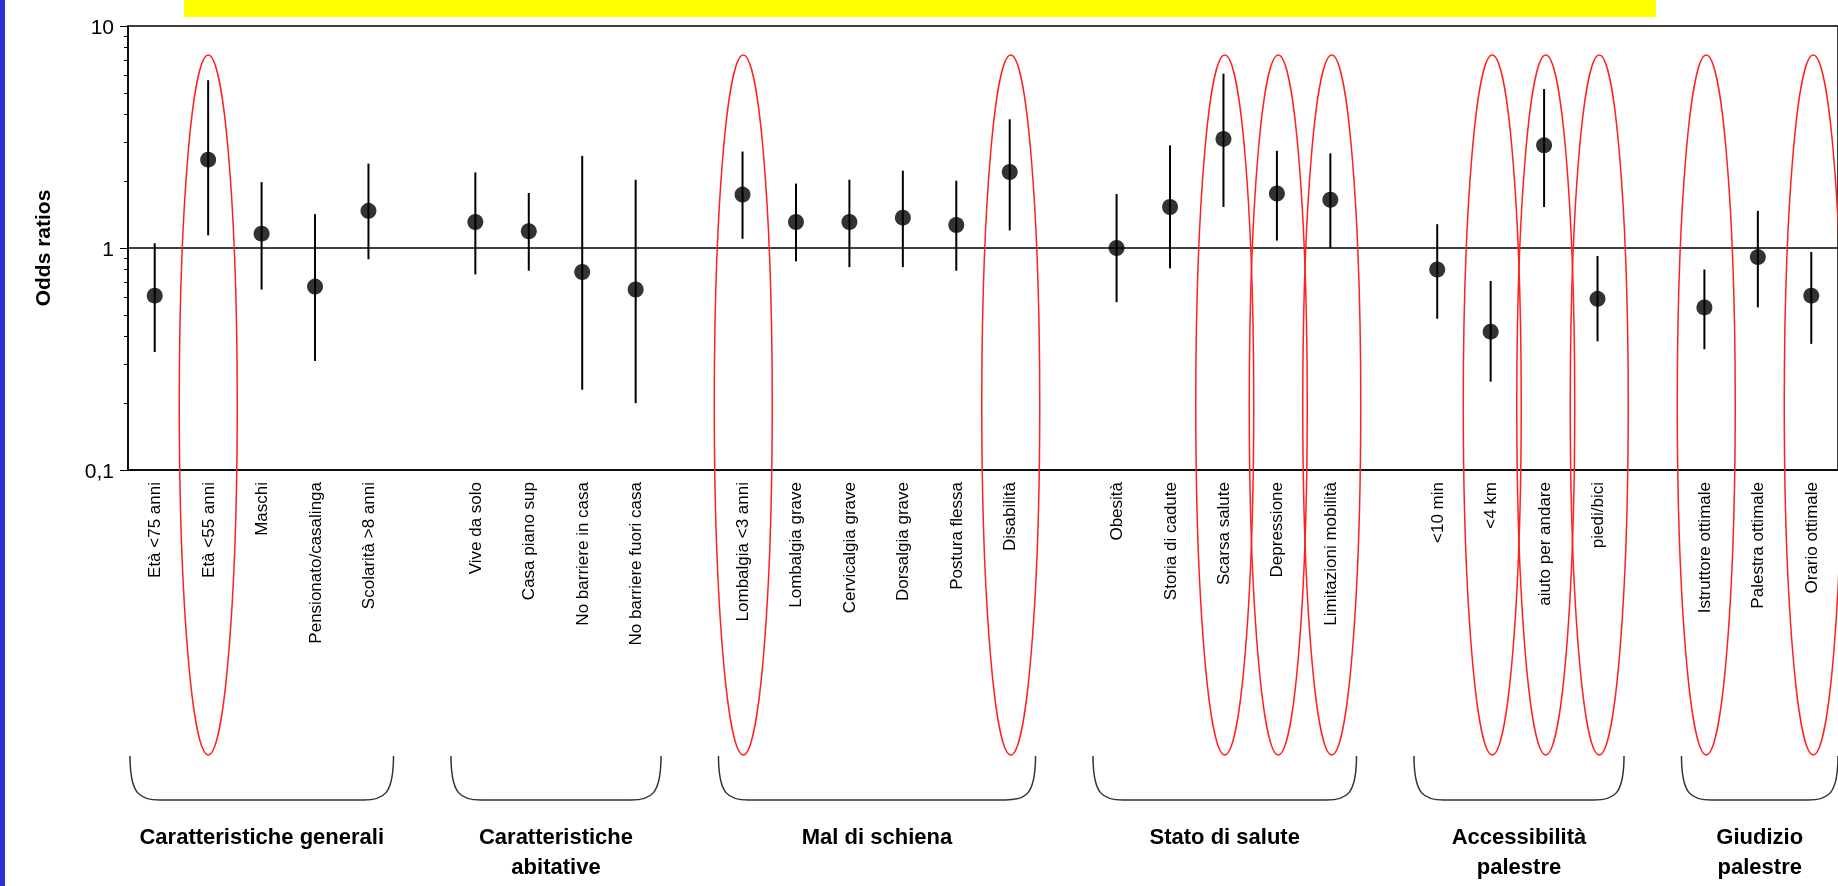 The image size is (1838, 886). What do you see at coordinates (1117, 511) in the screenshot?
I see `x-tick-label: Obesità` at bounding box center [1117, 511].